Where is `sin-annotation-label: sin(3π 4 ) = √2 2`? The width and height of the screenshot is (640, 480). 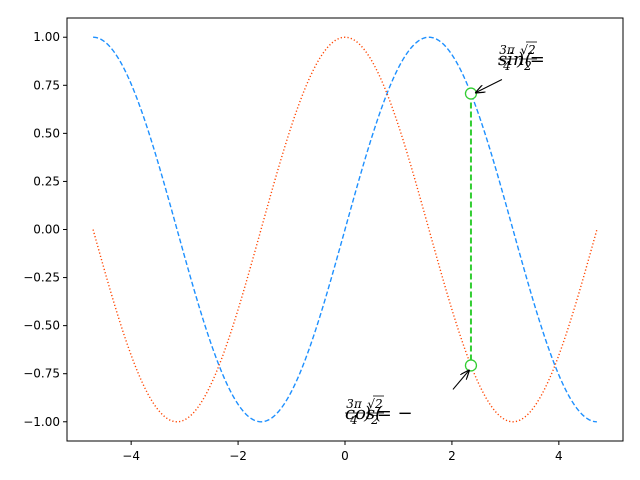
sin-annotation-label: sin(3π 4 ) = √2 2 is located at coordinates (521, 57).